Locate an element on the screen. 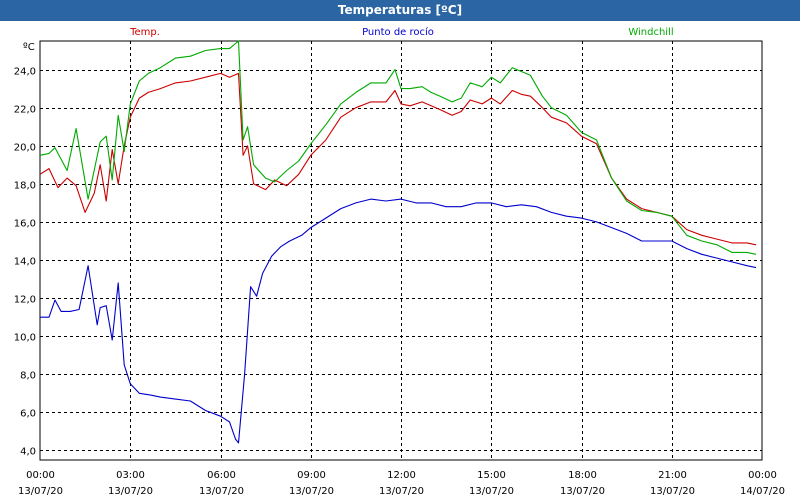 The image size is (800, 500). y-tick-label: 8,0 is located at coordinates (28, 376).